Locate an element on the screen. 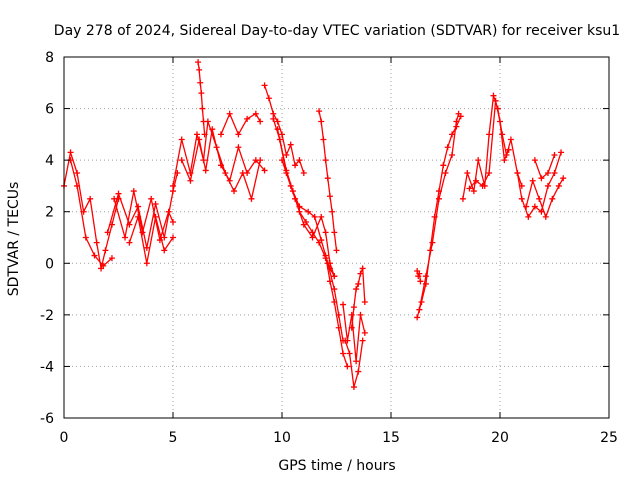 This screenshot has height=480, width=640. series-seg-x is located at coordinates (539, 184).